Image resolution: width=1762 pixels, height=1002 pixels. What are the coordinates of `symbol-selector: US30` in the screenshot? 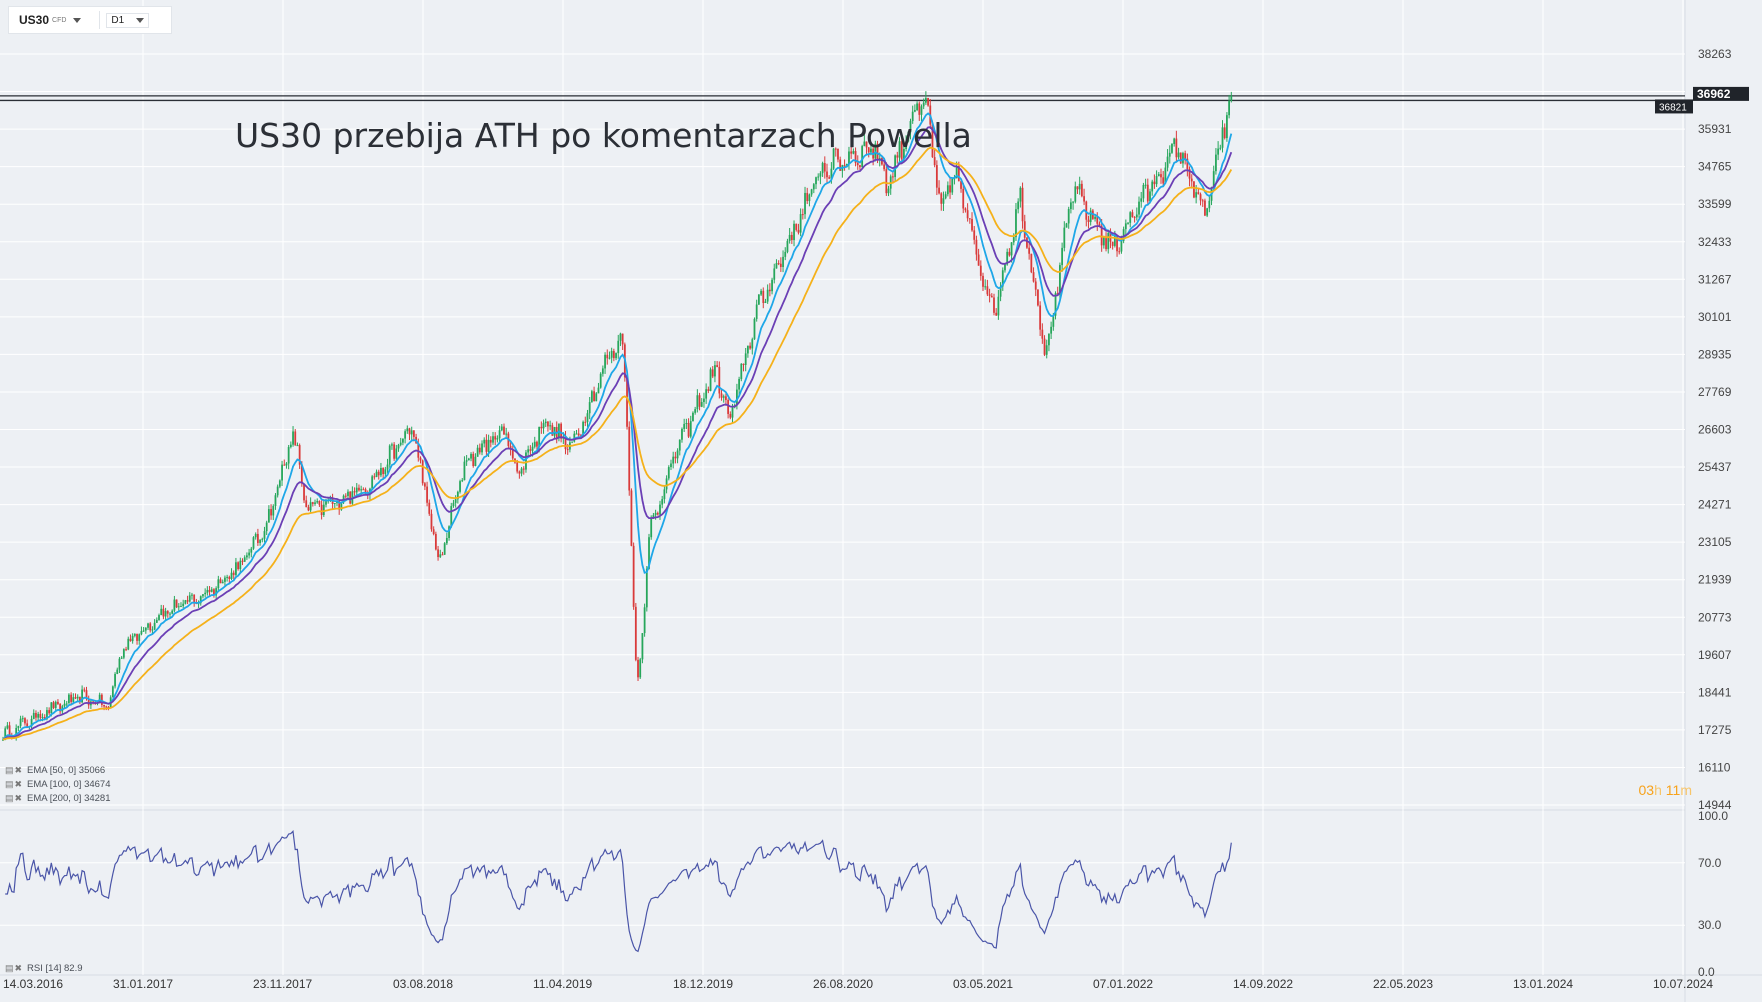 It's located at (34, 20).